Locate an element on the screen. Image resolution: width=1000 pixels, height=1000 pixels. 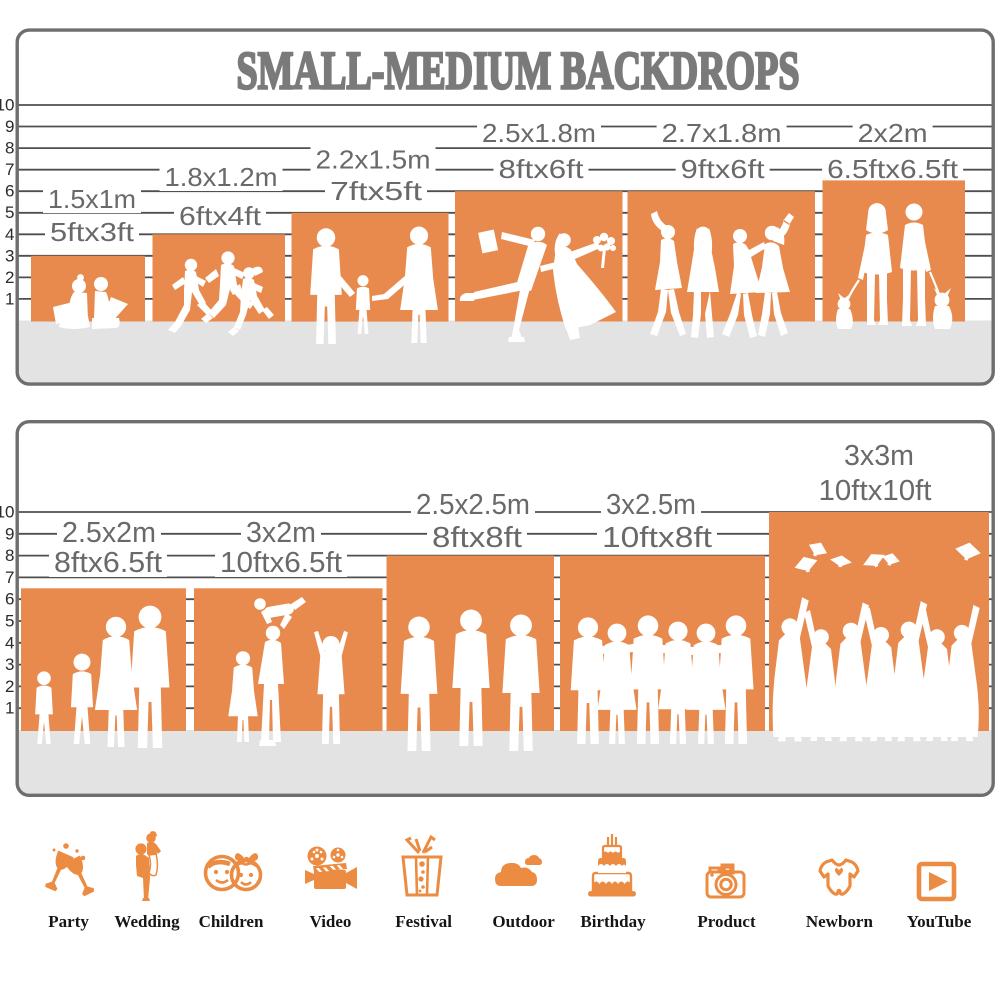
svg-text: Newborn is located at coordinates (840, 921).